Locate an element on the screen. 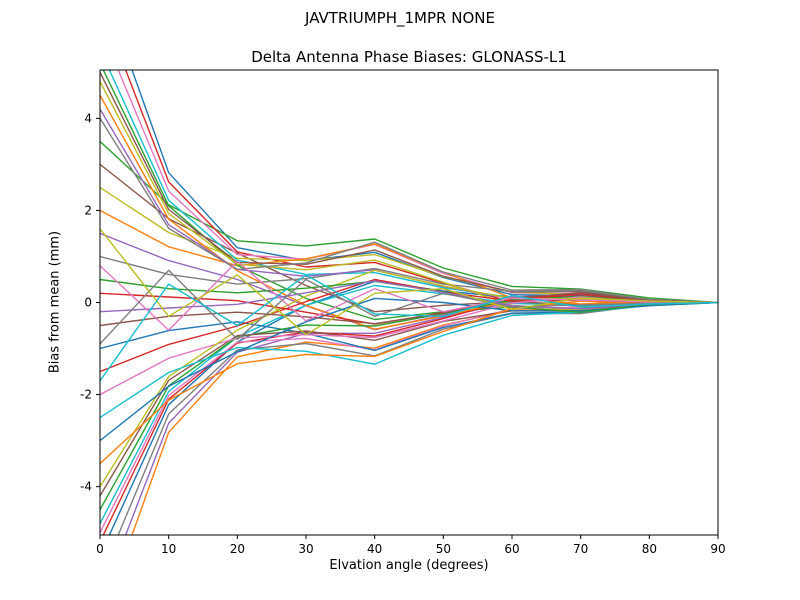 The width and height of the screenshot is (800, 600). figure-title: JAVTRIUMPH_1MPR NONE is located at coordinates (400, 18).